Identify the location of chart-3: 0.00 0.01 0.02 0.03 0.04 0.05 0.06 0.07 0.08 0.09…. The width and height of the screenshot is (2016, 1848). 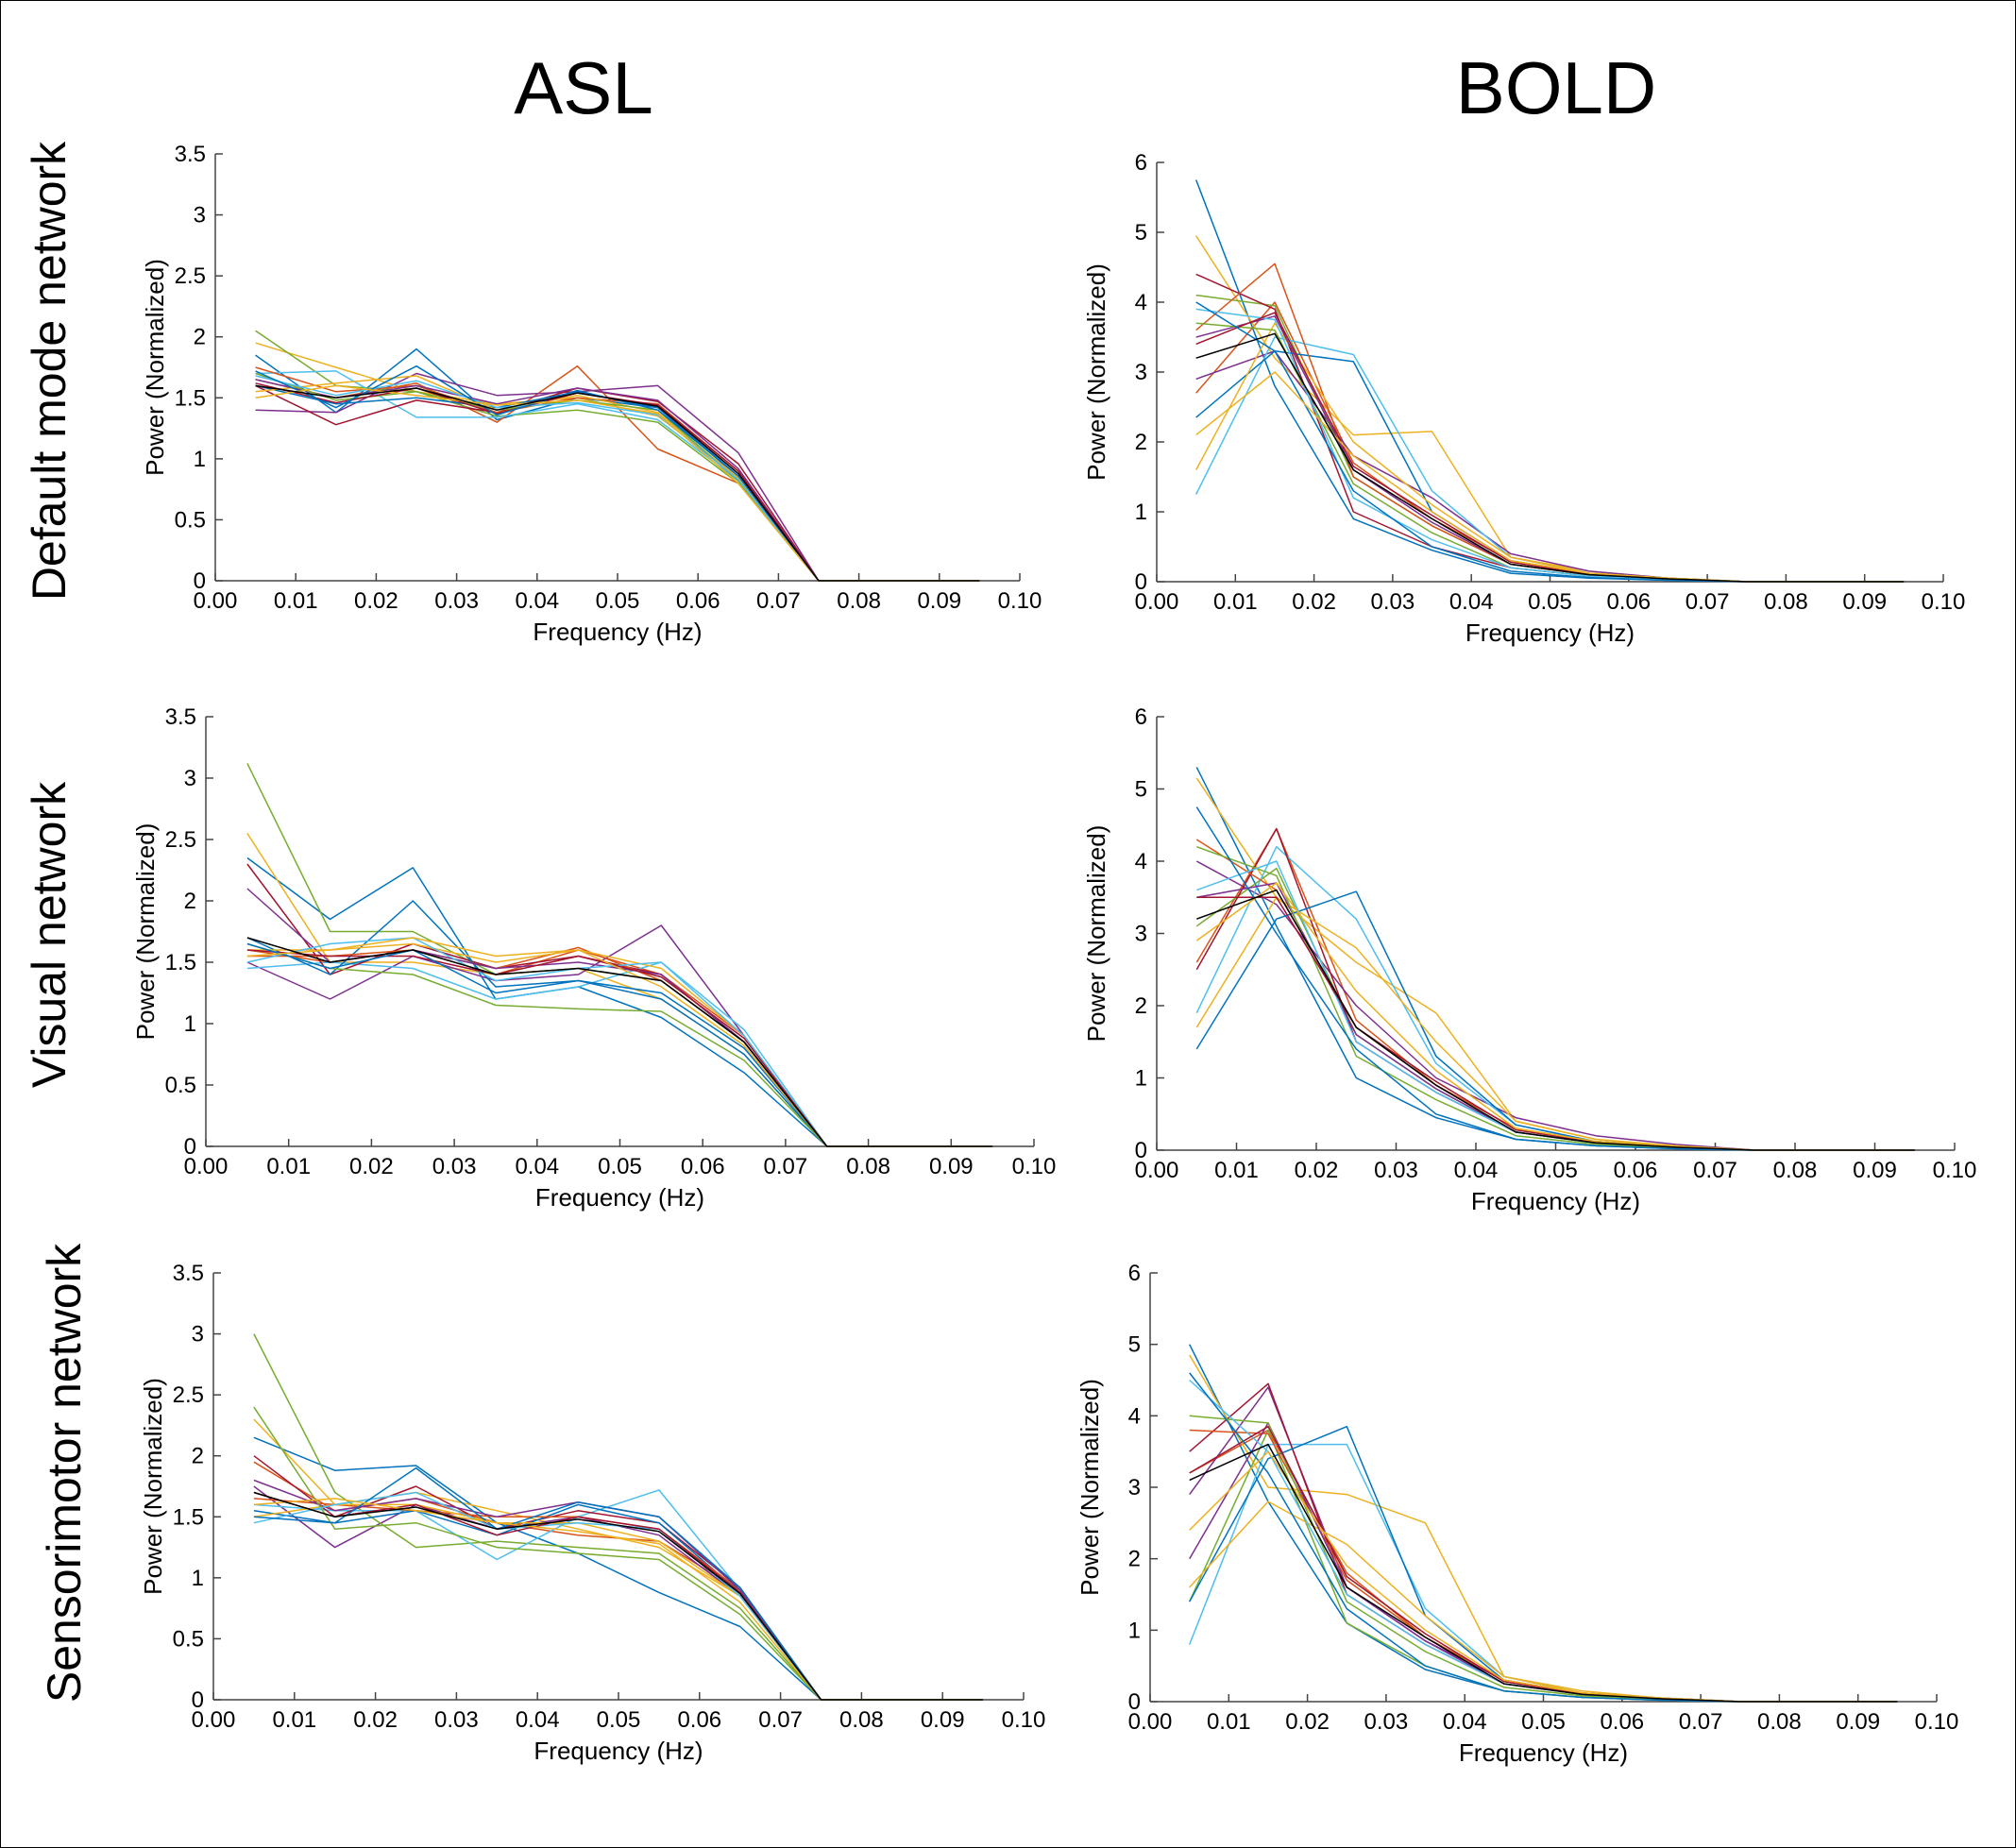
(1529, 959).